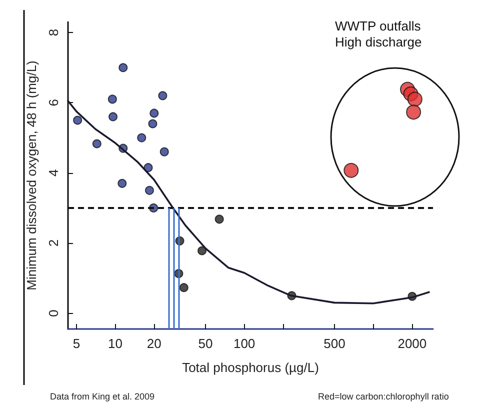 This screenshot has width=491, height=411. I want to click on x-tick-label: 5, so click(76, 343).